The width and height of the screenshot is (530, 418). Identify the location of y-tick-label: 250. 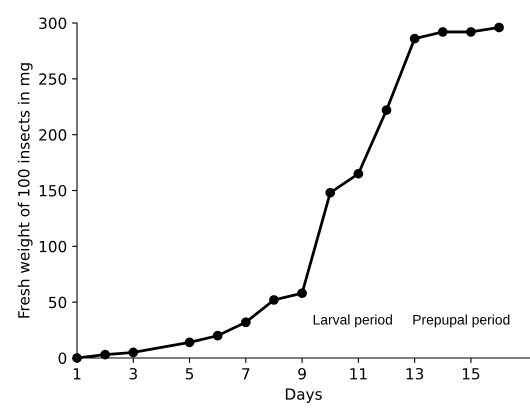
(52, 79).